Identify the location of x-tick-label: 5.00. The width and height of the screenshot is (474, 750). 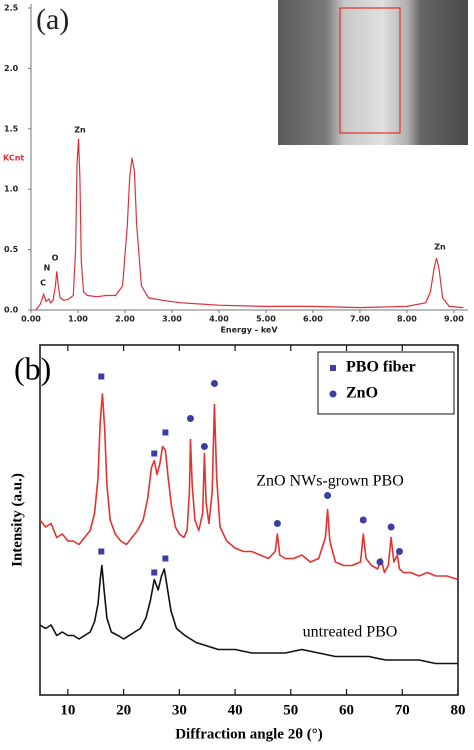
(266, 319).